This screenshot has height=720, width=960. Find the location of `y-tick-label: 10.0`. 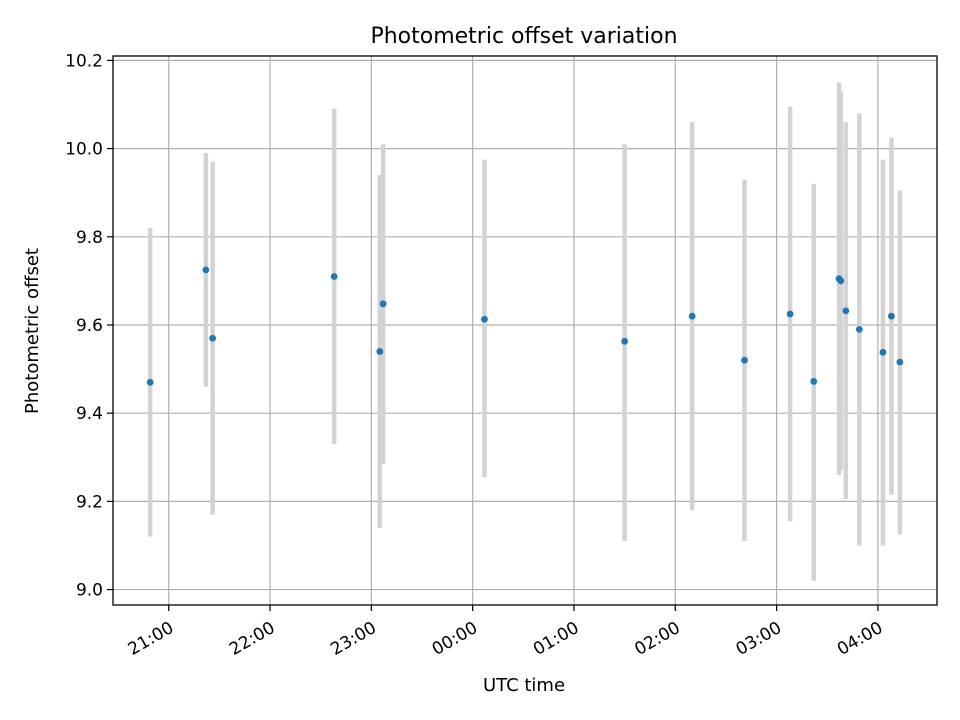

y-tick-label: 10.0 is located at coordinates (84, 150).